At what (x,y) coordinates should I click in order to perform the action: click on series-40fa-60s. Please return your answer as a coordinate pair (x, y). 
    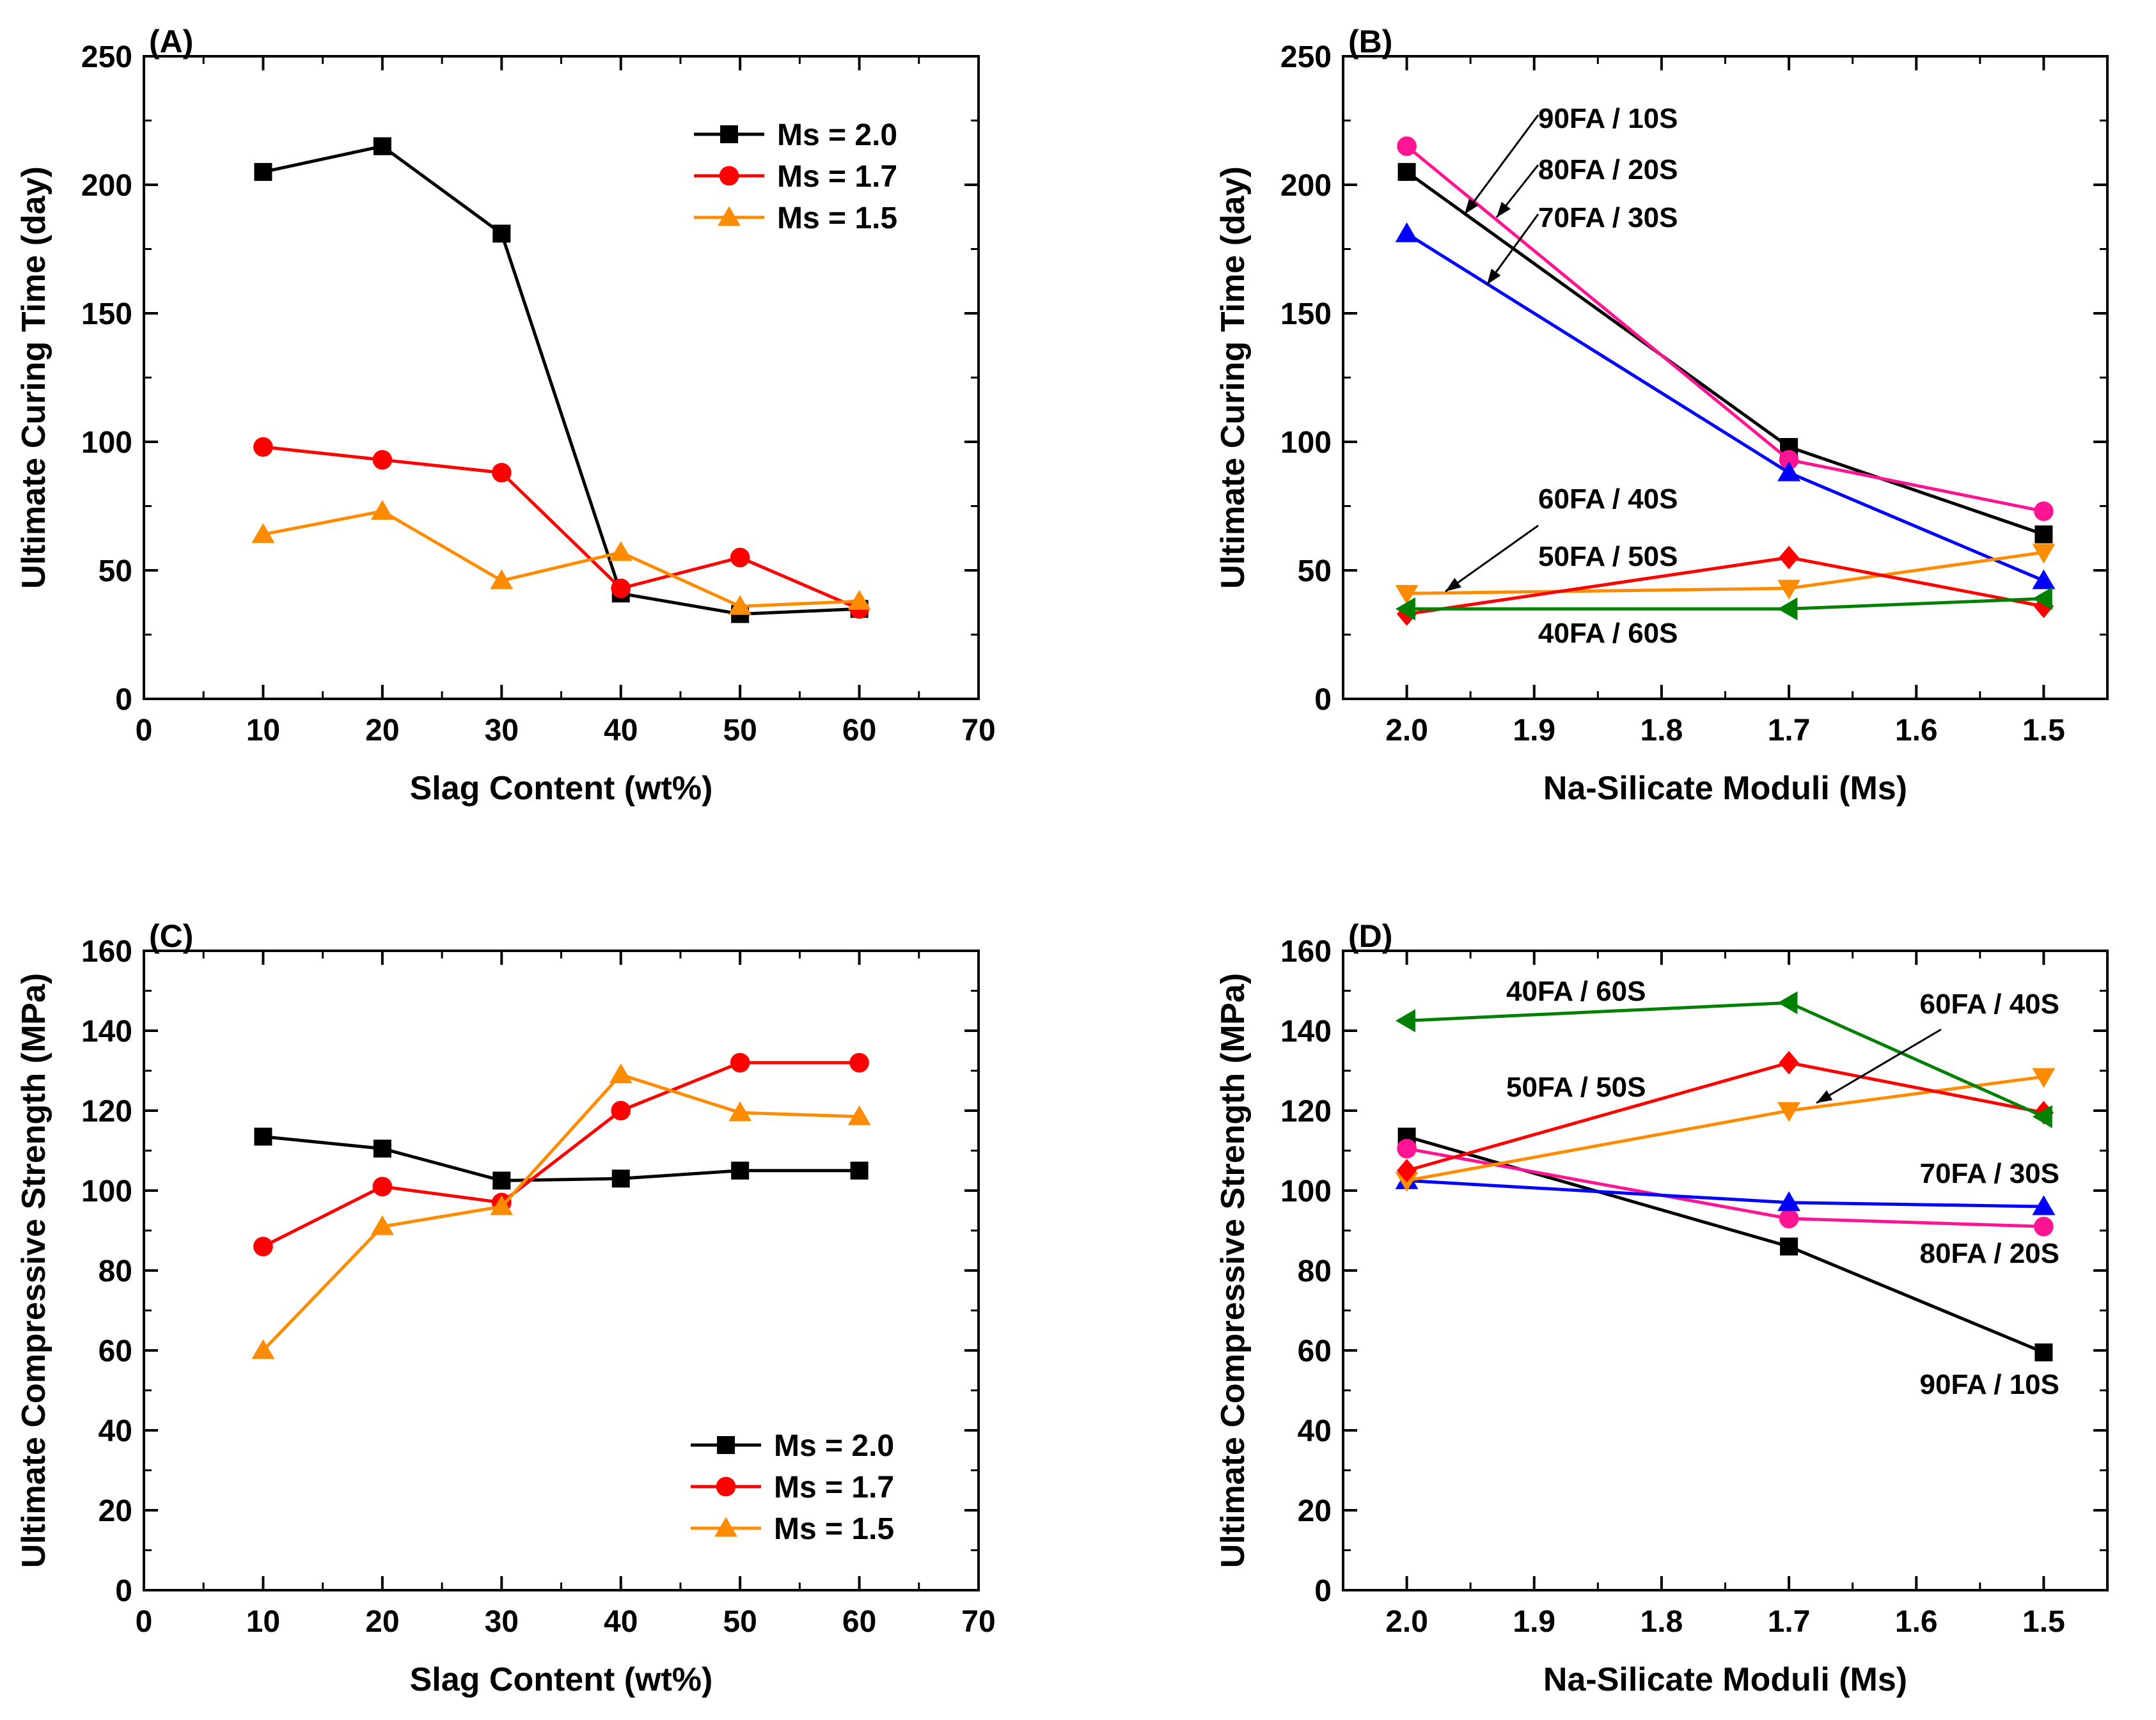
    Looking at the image, I should click on (1723, 604).